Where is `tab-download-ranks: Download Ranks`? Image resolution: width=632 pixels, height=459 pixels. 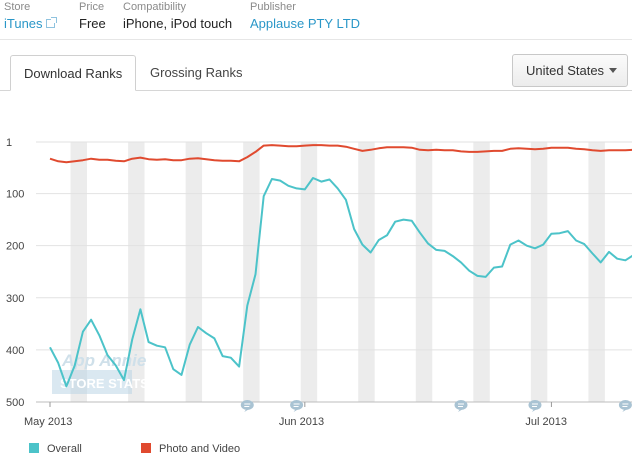
tab-download-ranks: Download Ranks is located at coordinates (73, 73).